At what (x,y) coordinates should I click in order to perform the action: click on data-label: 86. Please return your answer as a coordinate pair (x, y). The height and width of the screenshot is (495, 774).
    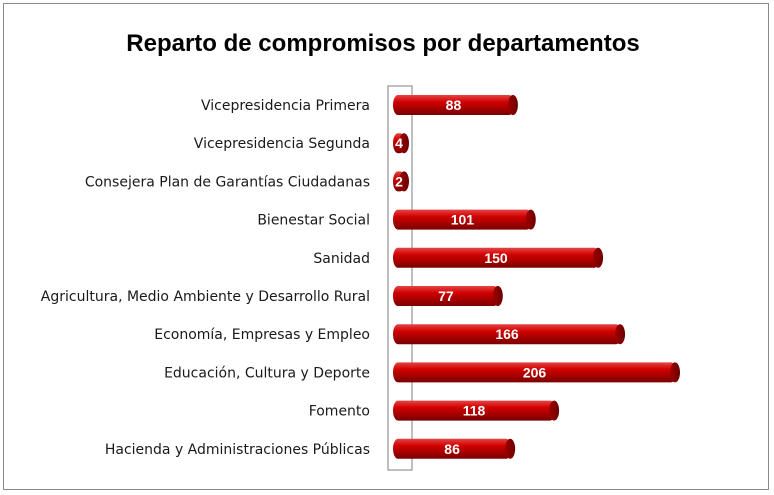
    Looking at the image, I should click on (452, 449).